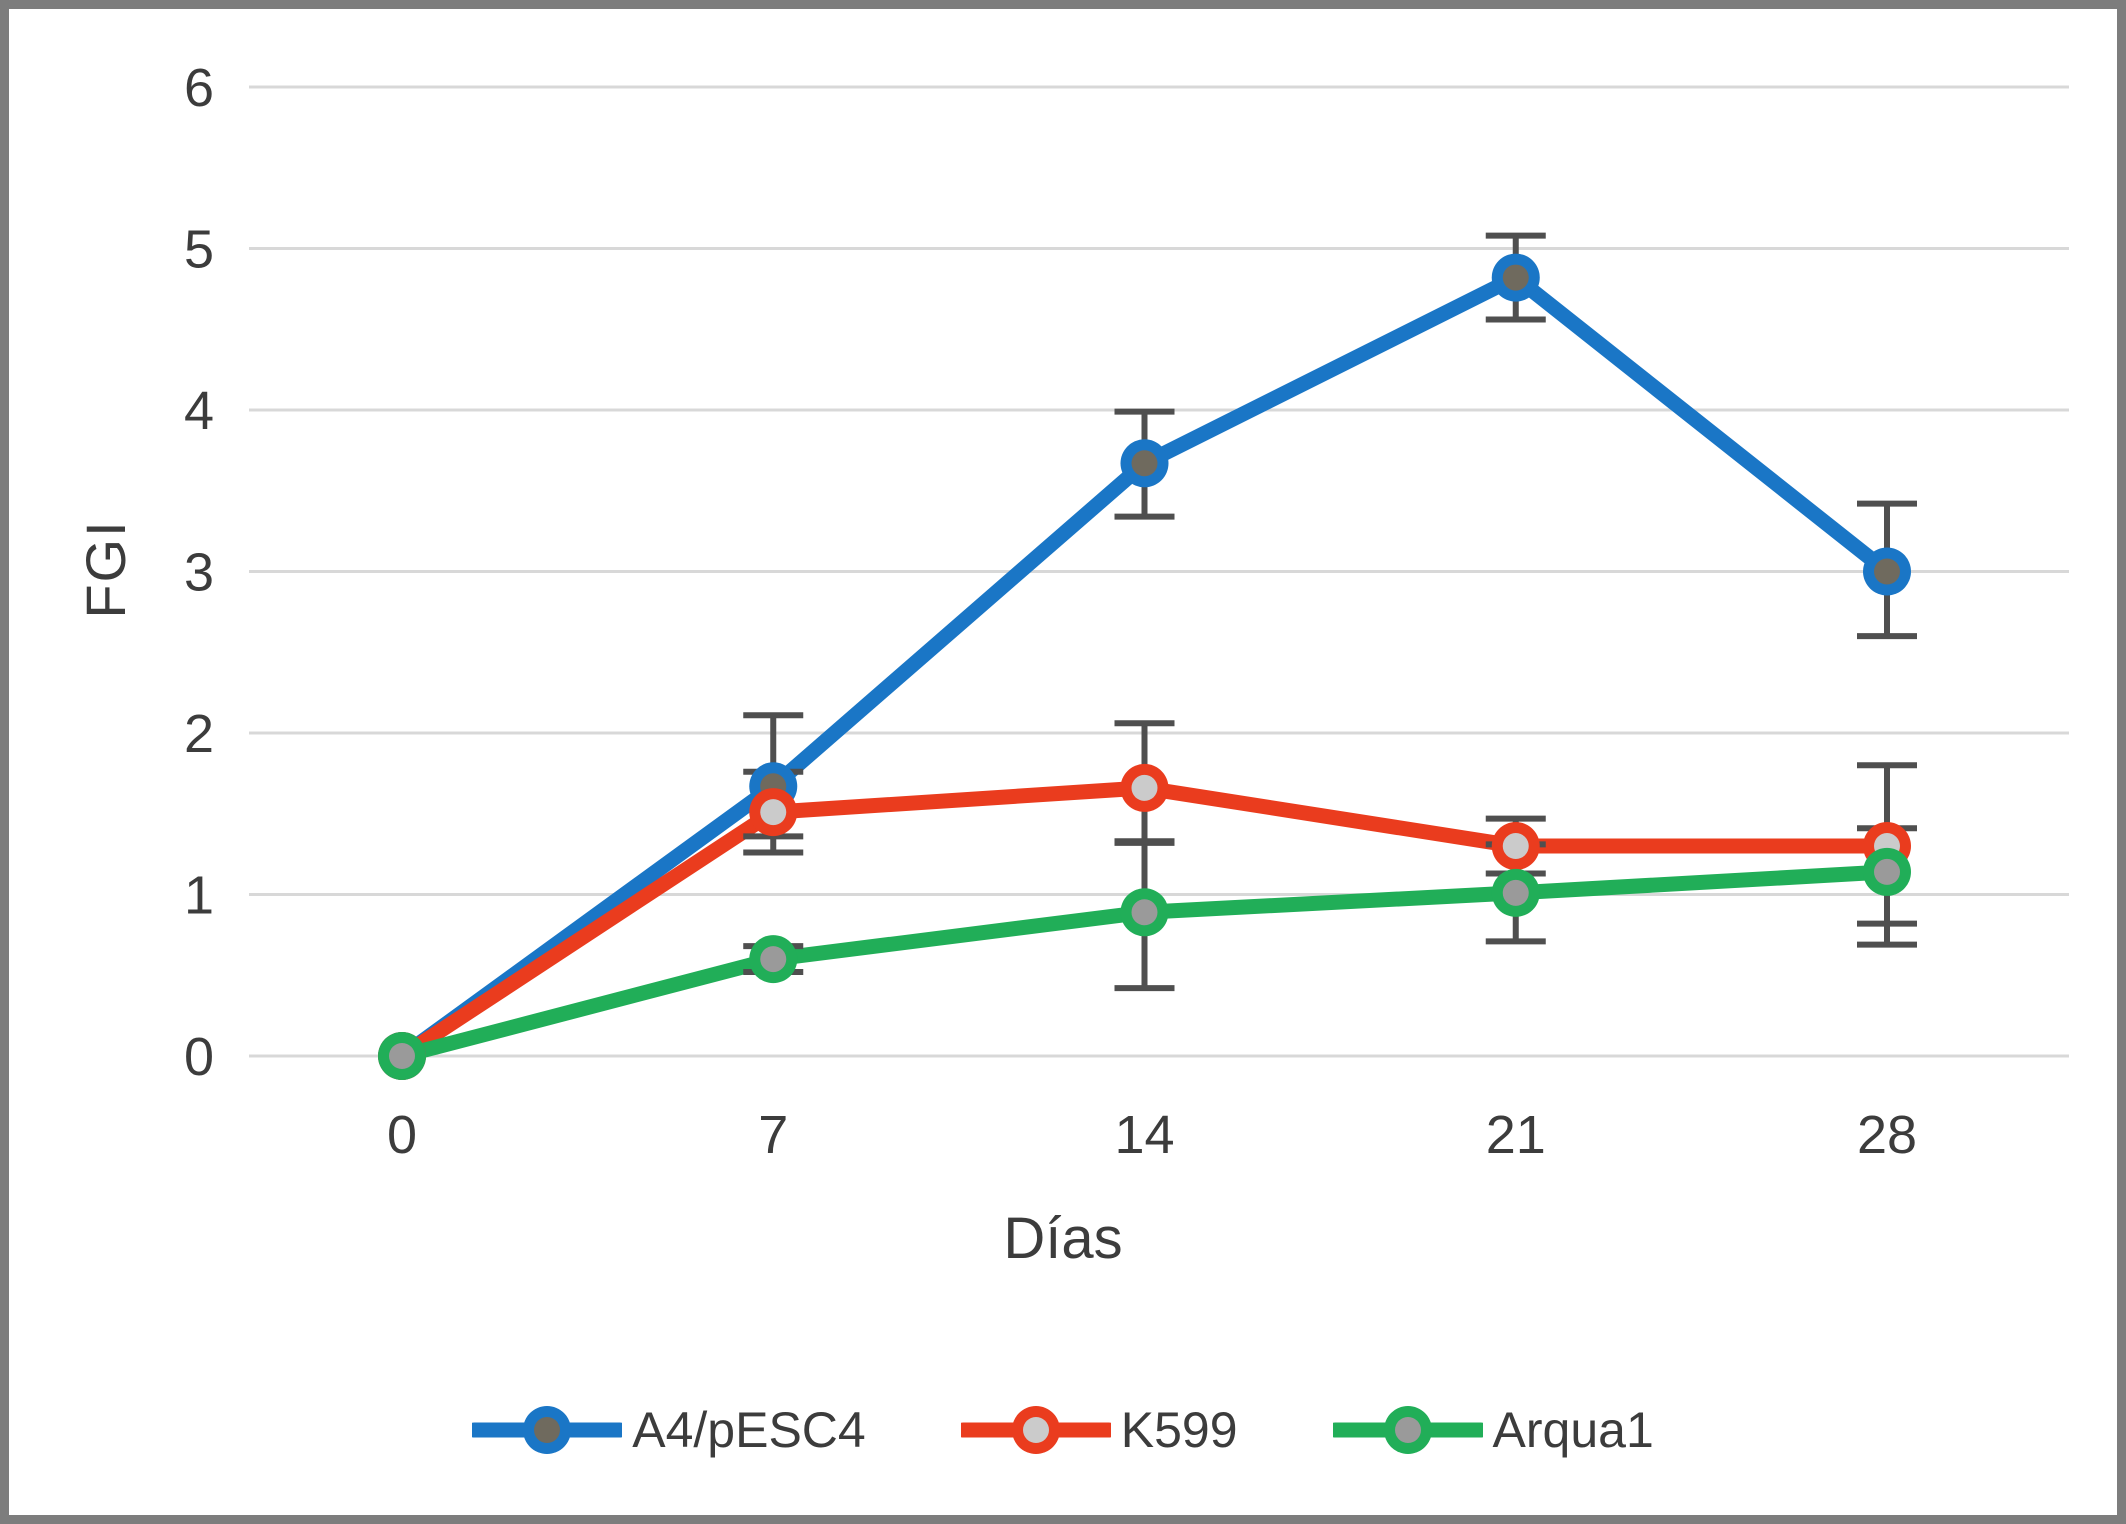 This screenshot has height=1524, width=2126. What do you see at coordinates (1179, 1430) in the screenshot?
I see `legend-label-k599: K599` at bounding box center [1179, 1430].